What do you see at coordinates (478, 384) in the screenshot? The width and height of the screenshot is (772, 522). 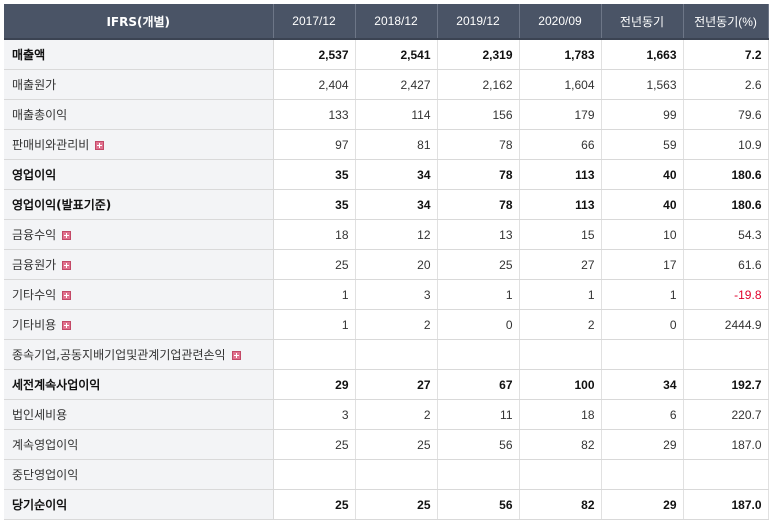 I see `value-cell: 67` at bounding box center [478, 384].